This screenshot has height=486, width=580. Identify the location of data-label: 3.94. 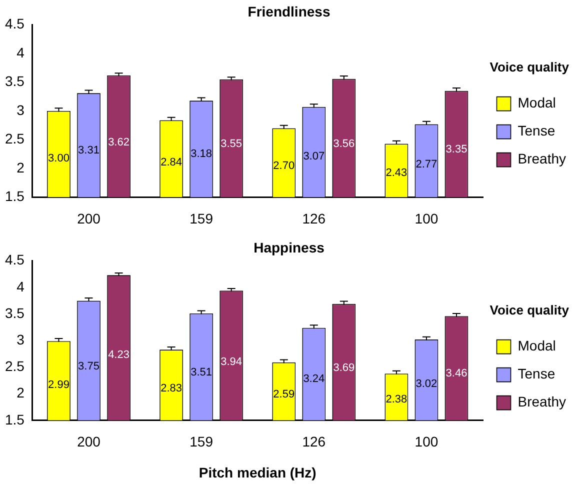
(231, 362).